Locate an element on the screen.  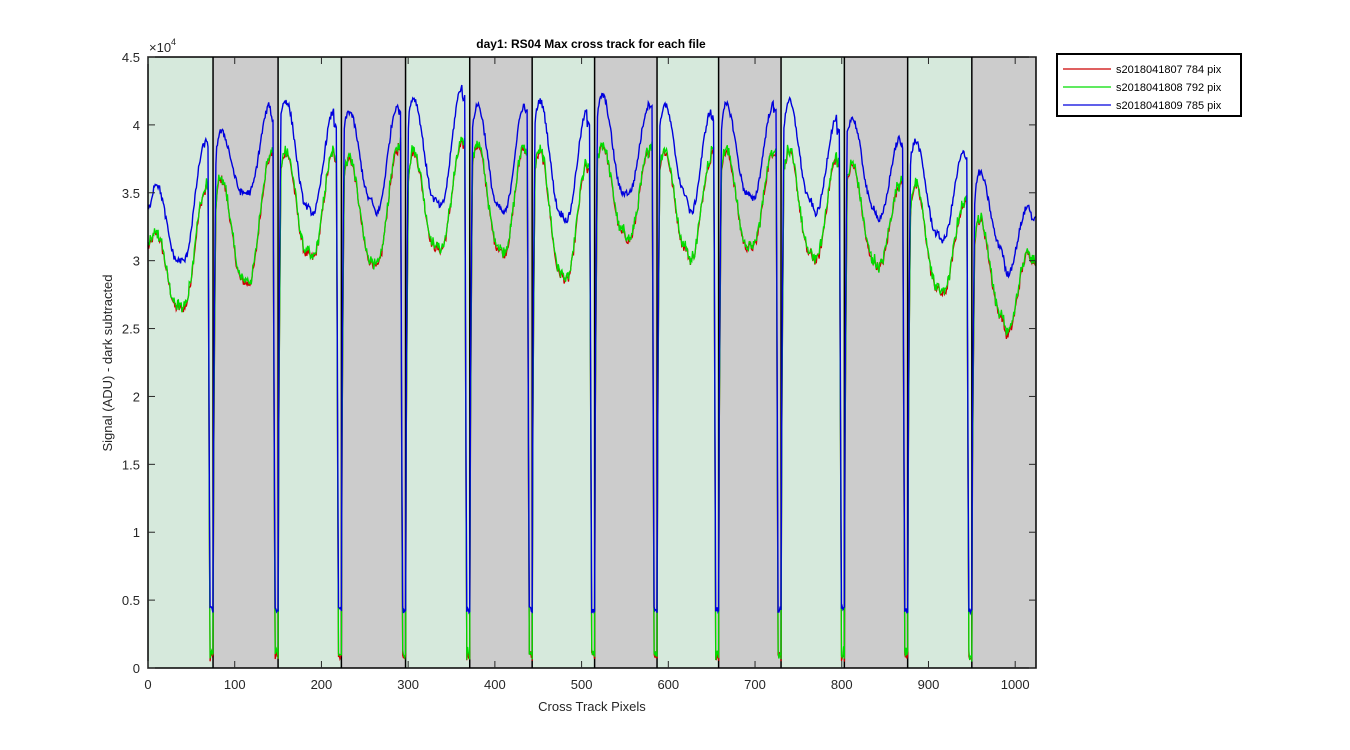
y-tick-label: 1 is located at coordinates (136, 532).